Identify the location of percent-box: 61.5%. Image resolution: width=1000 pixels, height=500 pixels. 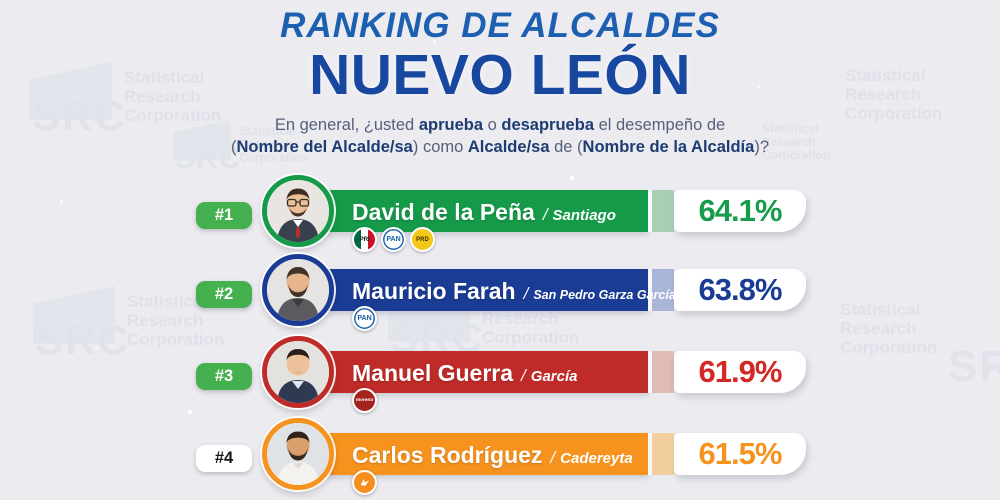
(740, 454).